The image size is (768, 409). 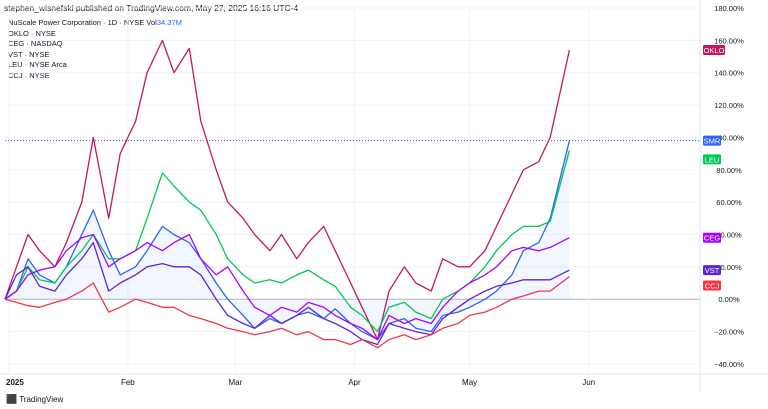 I want to click on end-label-ceg: CEG, so click(x=712, y=238).